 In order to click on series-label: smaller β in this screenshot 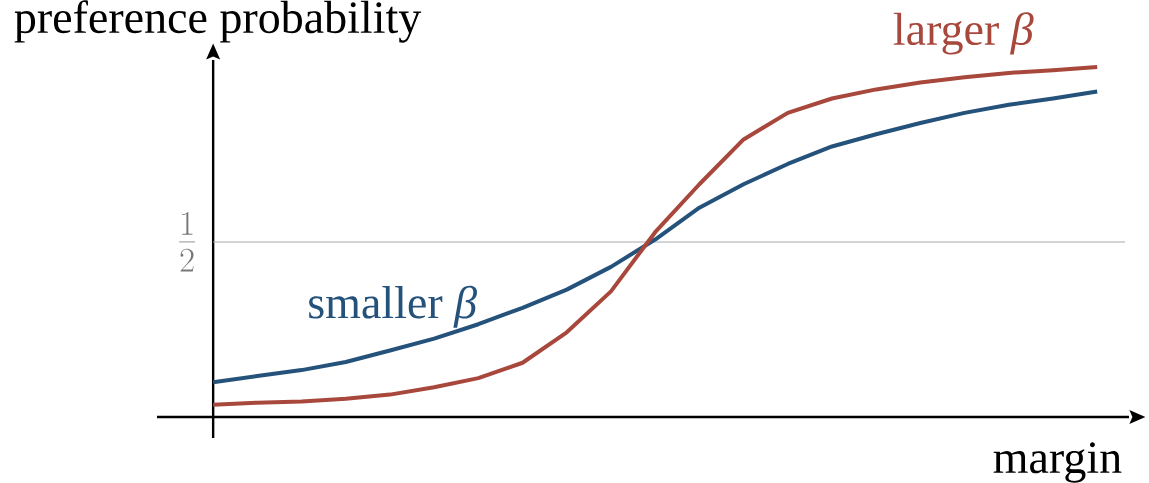, I will do `click(393, 306)`.